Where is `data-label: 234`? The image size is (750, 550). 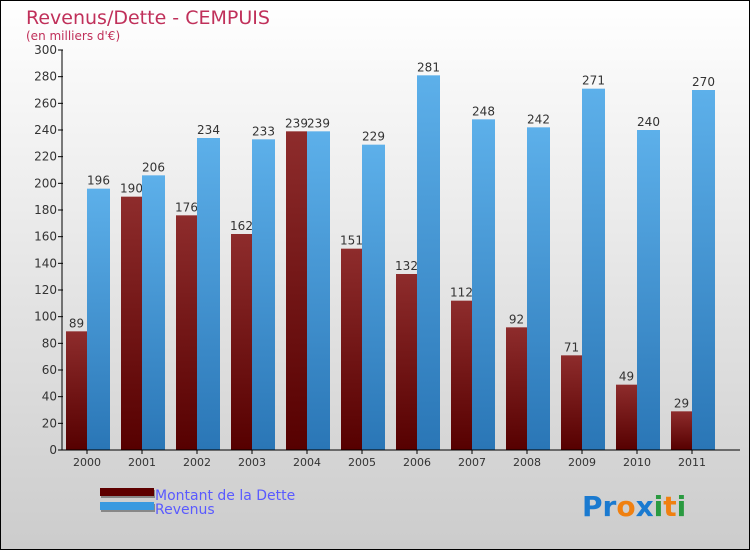
data-label: 234 is located at coordinates (208, 130).